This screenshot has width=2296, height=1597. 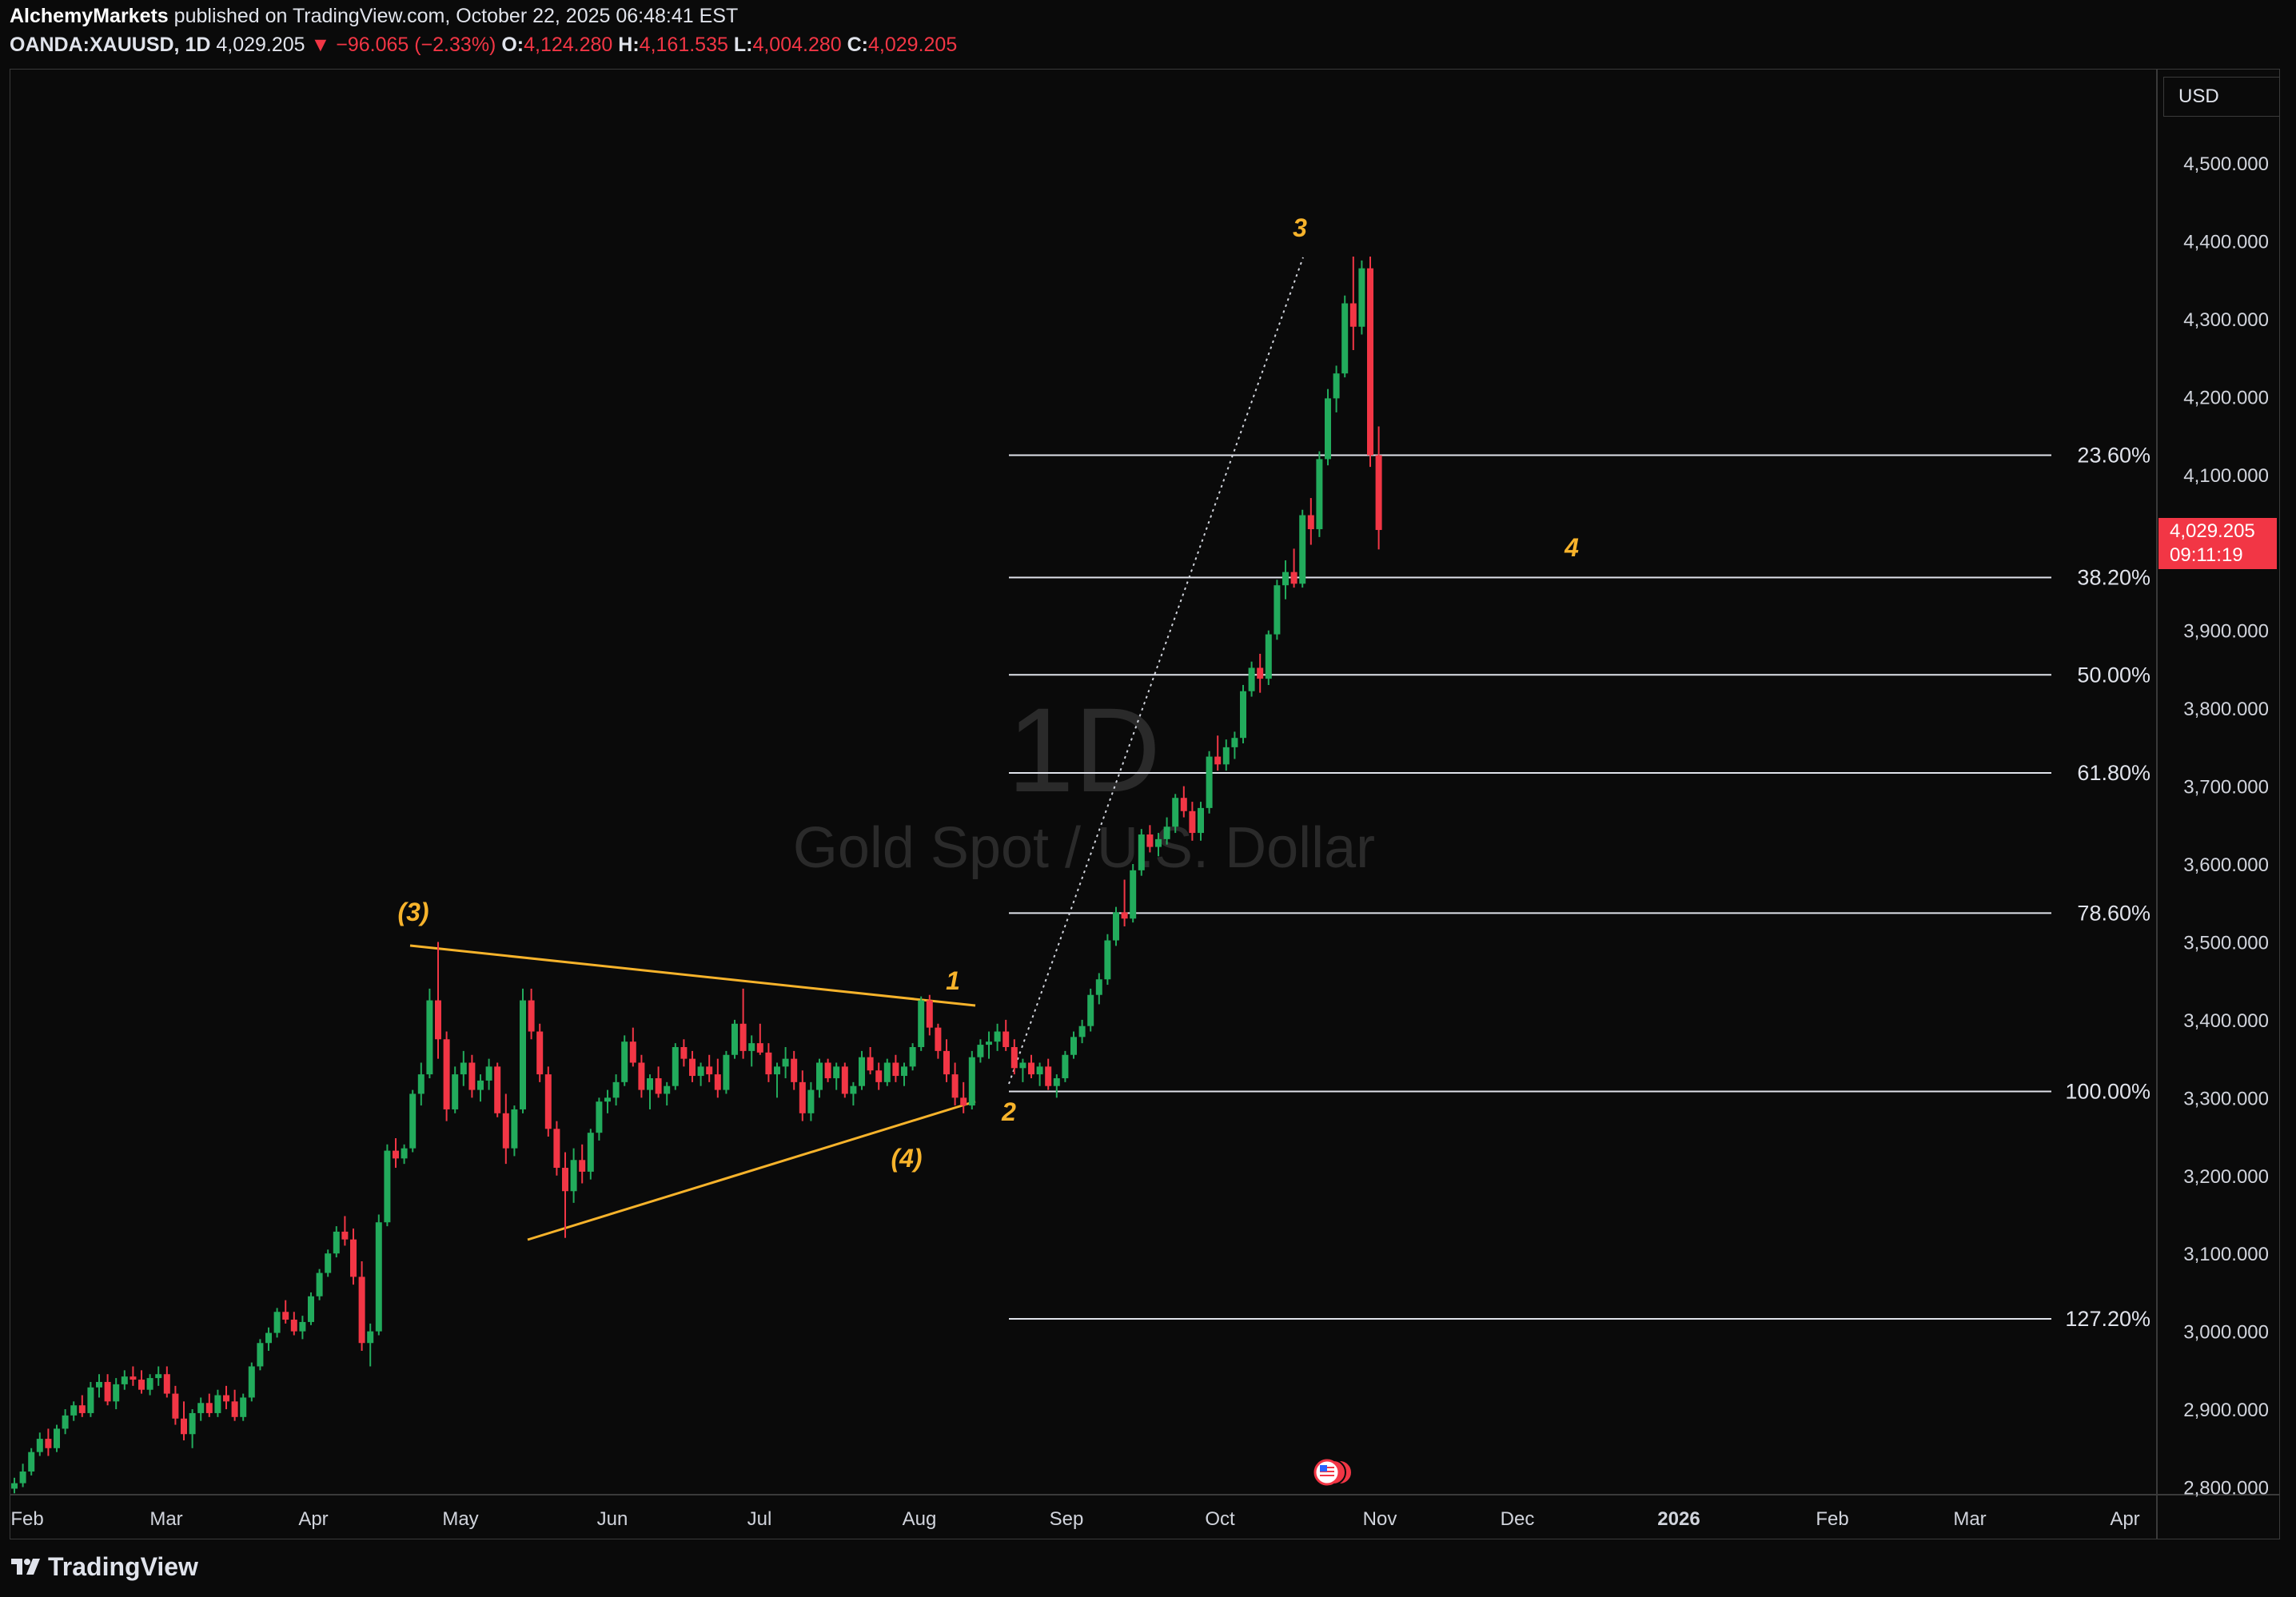 I want to click on fib-level-label: 50.00%, so click(x=2114, y=675).